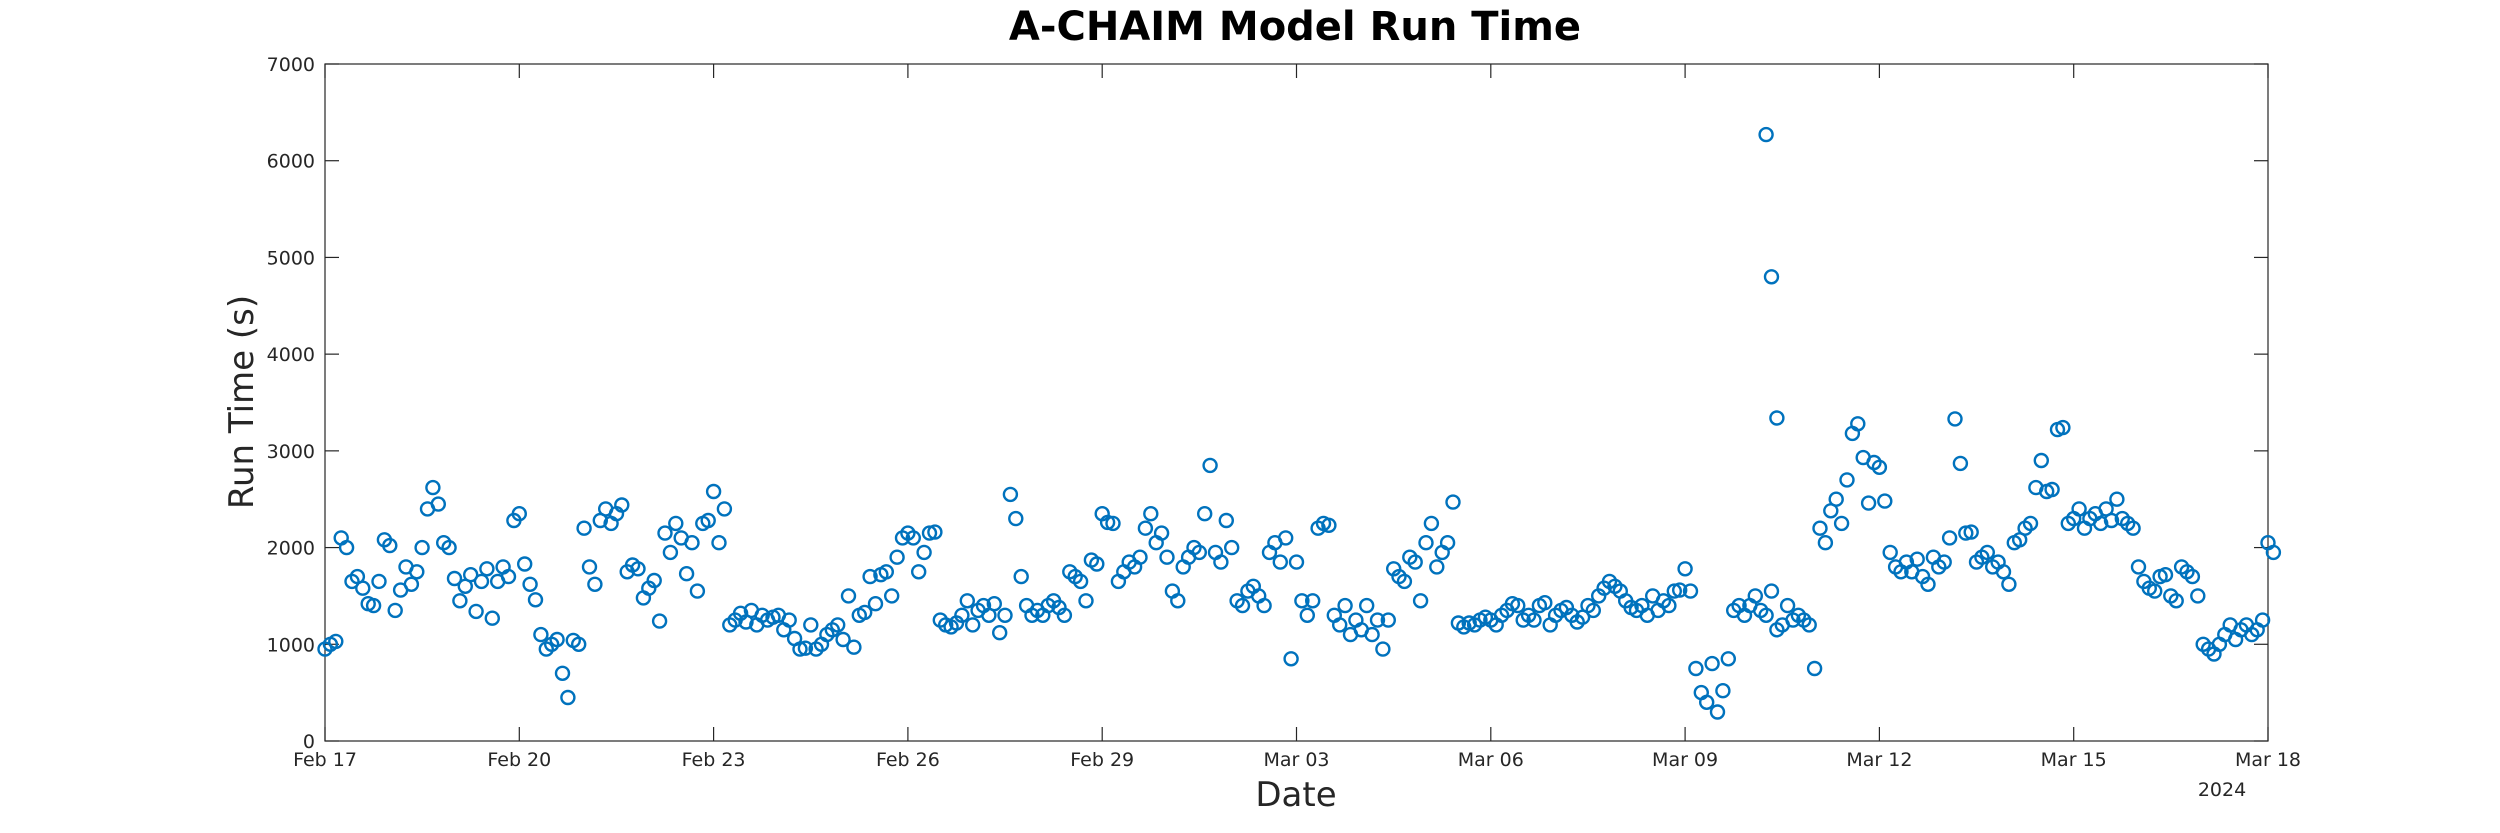  What do you see at coordinates (2222, 790) in the screenshot?
I see `year-label: 2024` at bounding box center [2222, 790].